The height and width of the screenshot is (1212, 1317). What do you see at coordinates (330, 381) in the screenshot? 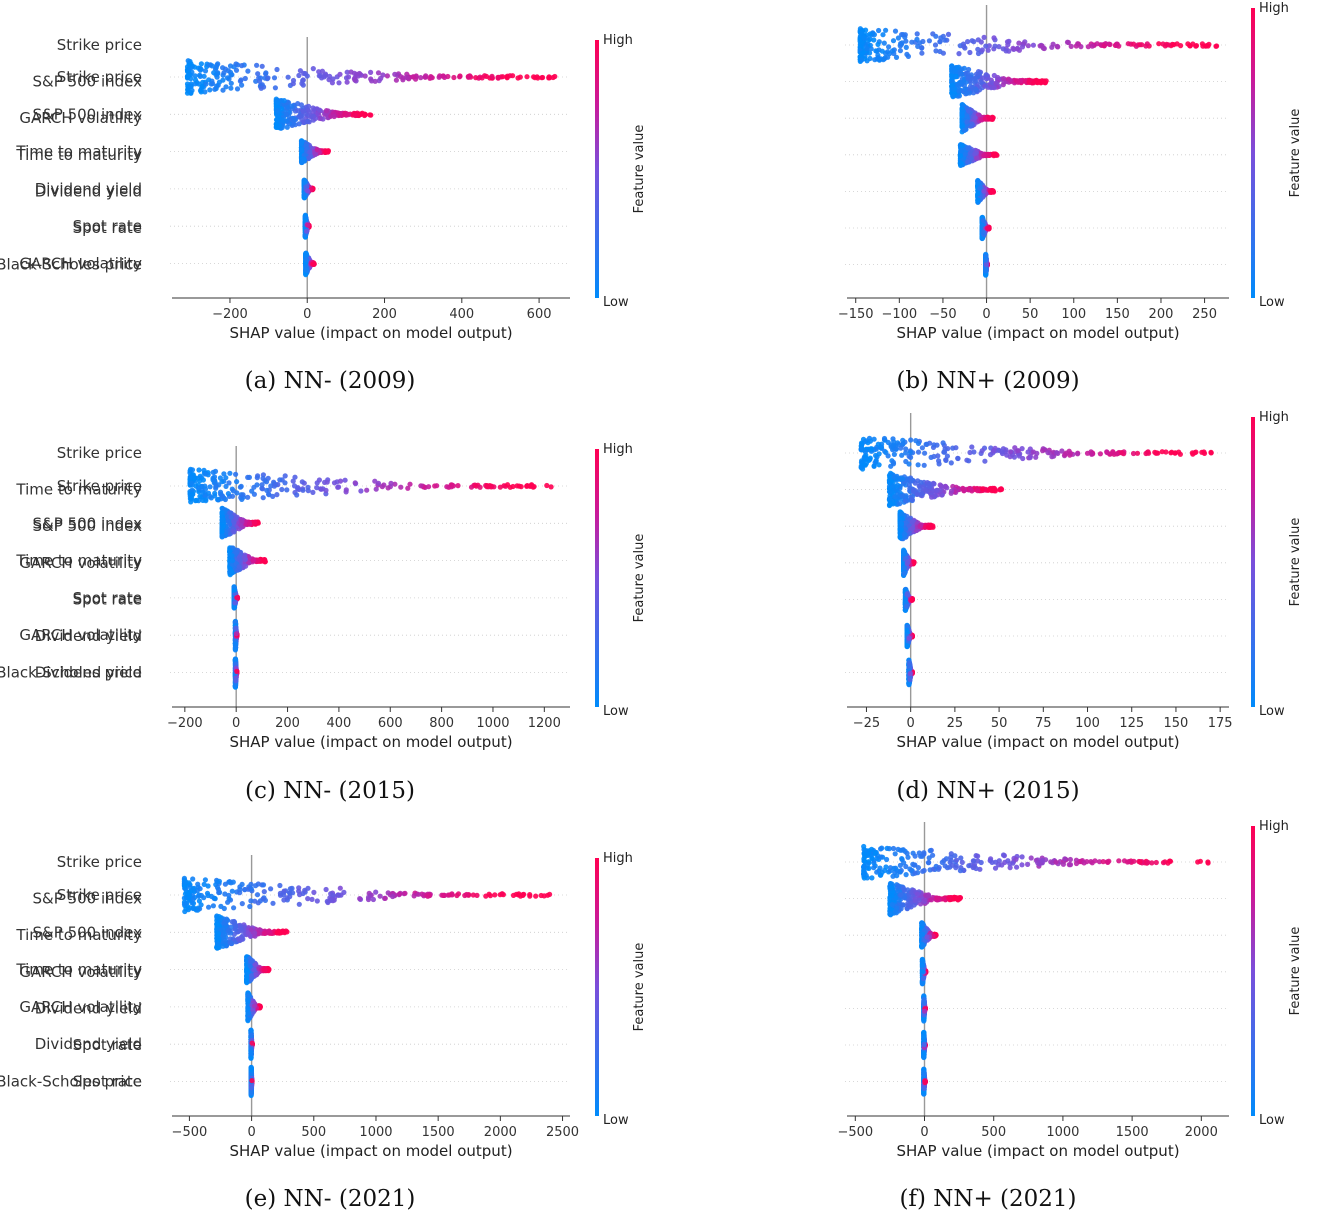
I see `panel-caption: (a) NN- (2009)` at bounding box center [330, 381].